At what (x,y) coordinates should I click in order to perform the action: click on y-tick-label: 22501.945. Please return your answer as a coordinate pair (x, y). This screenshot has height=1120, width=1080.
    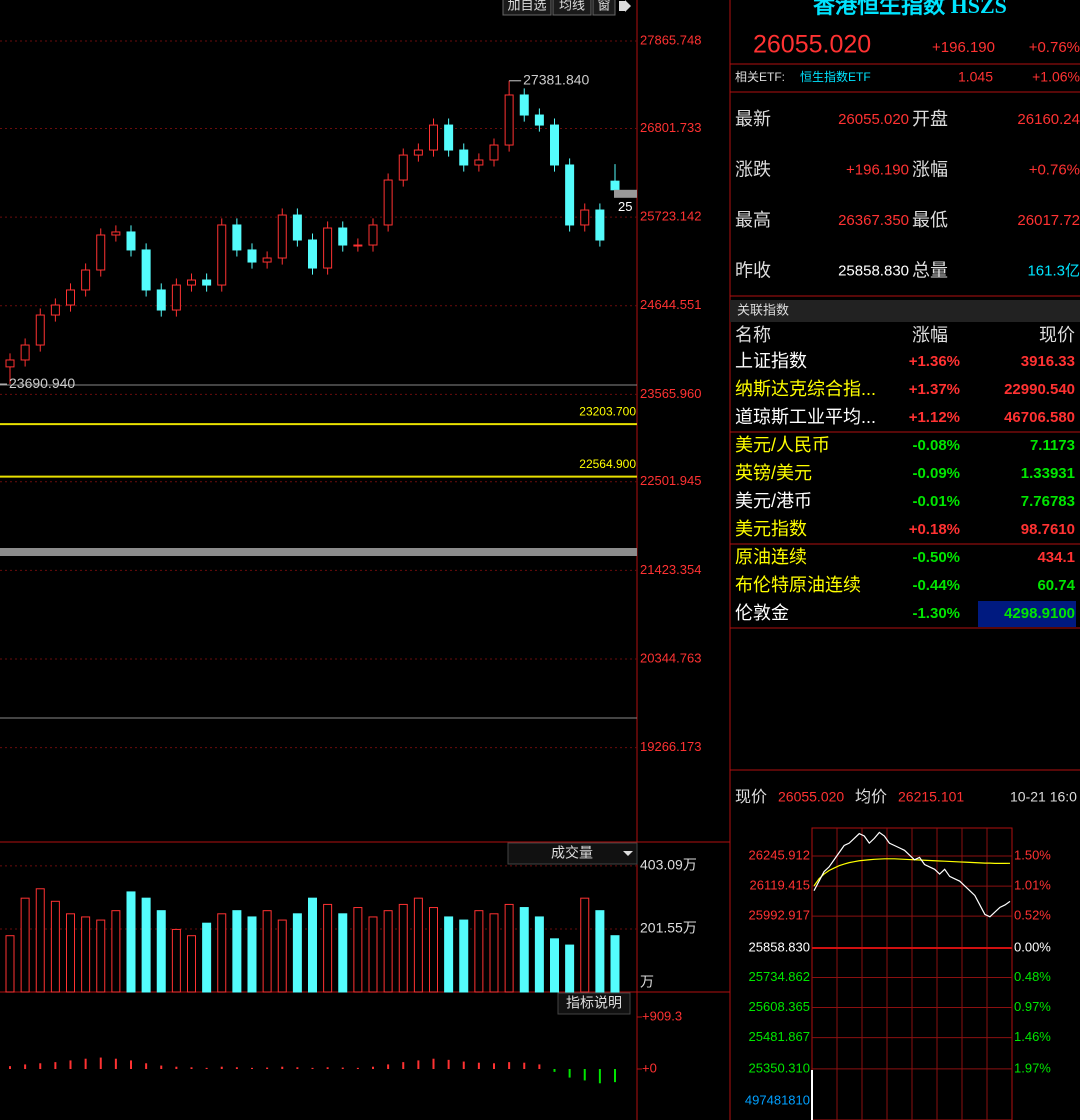
    Looking at the image, I should click on (670, 480).